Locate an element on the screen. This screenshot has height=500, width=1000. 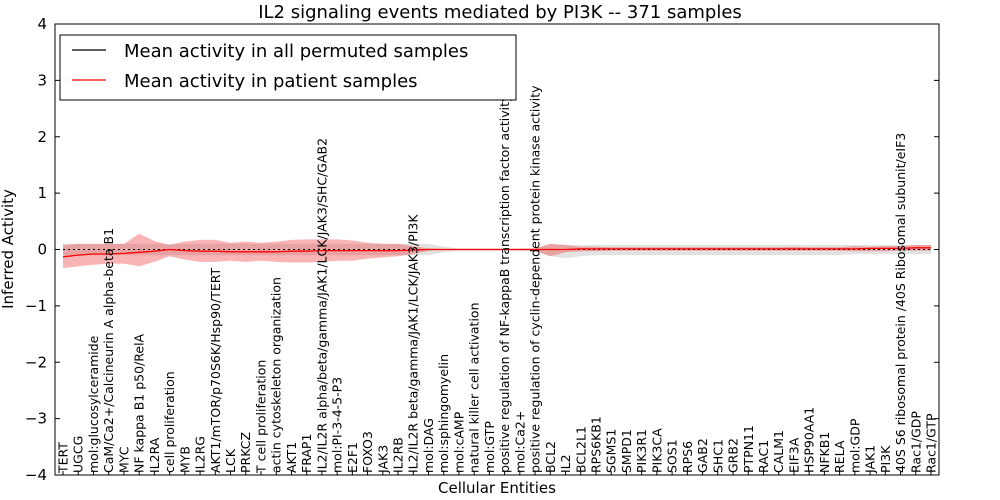
y-tick-label: 2 is located at coordinates (42, 137).